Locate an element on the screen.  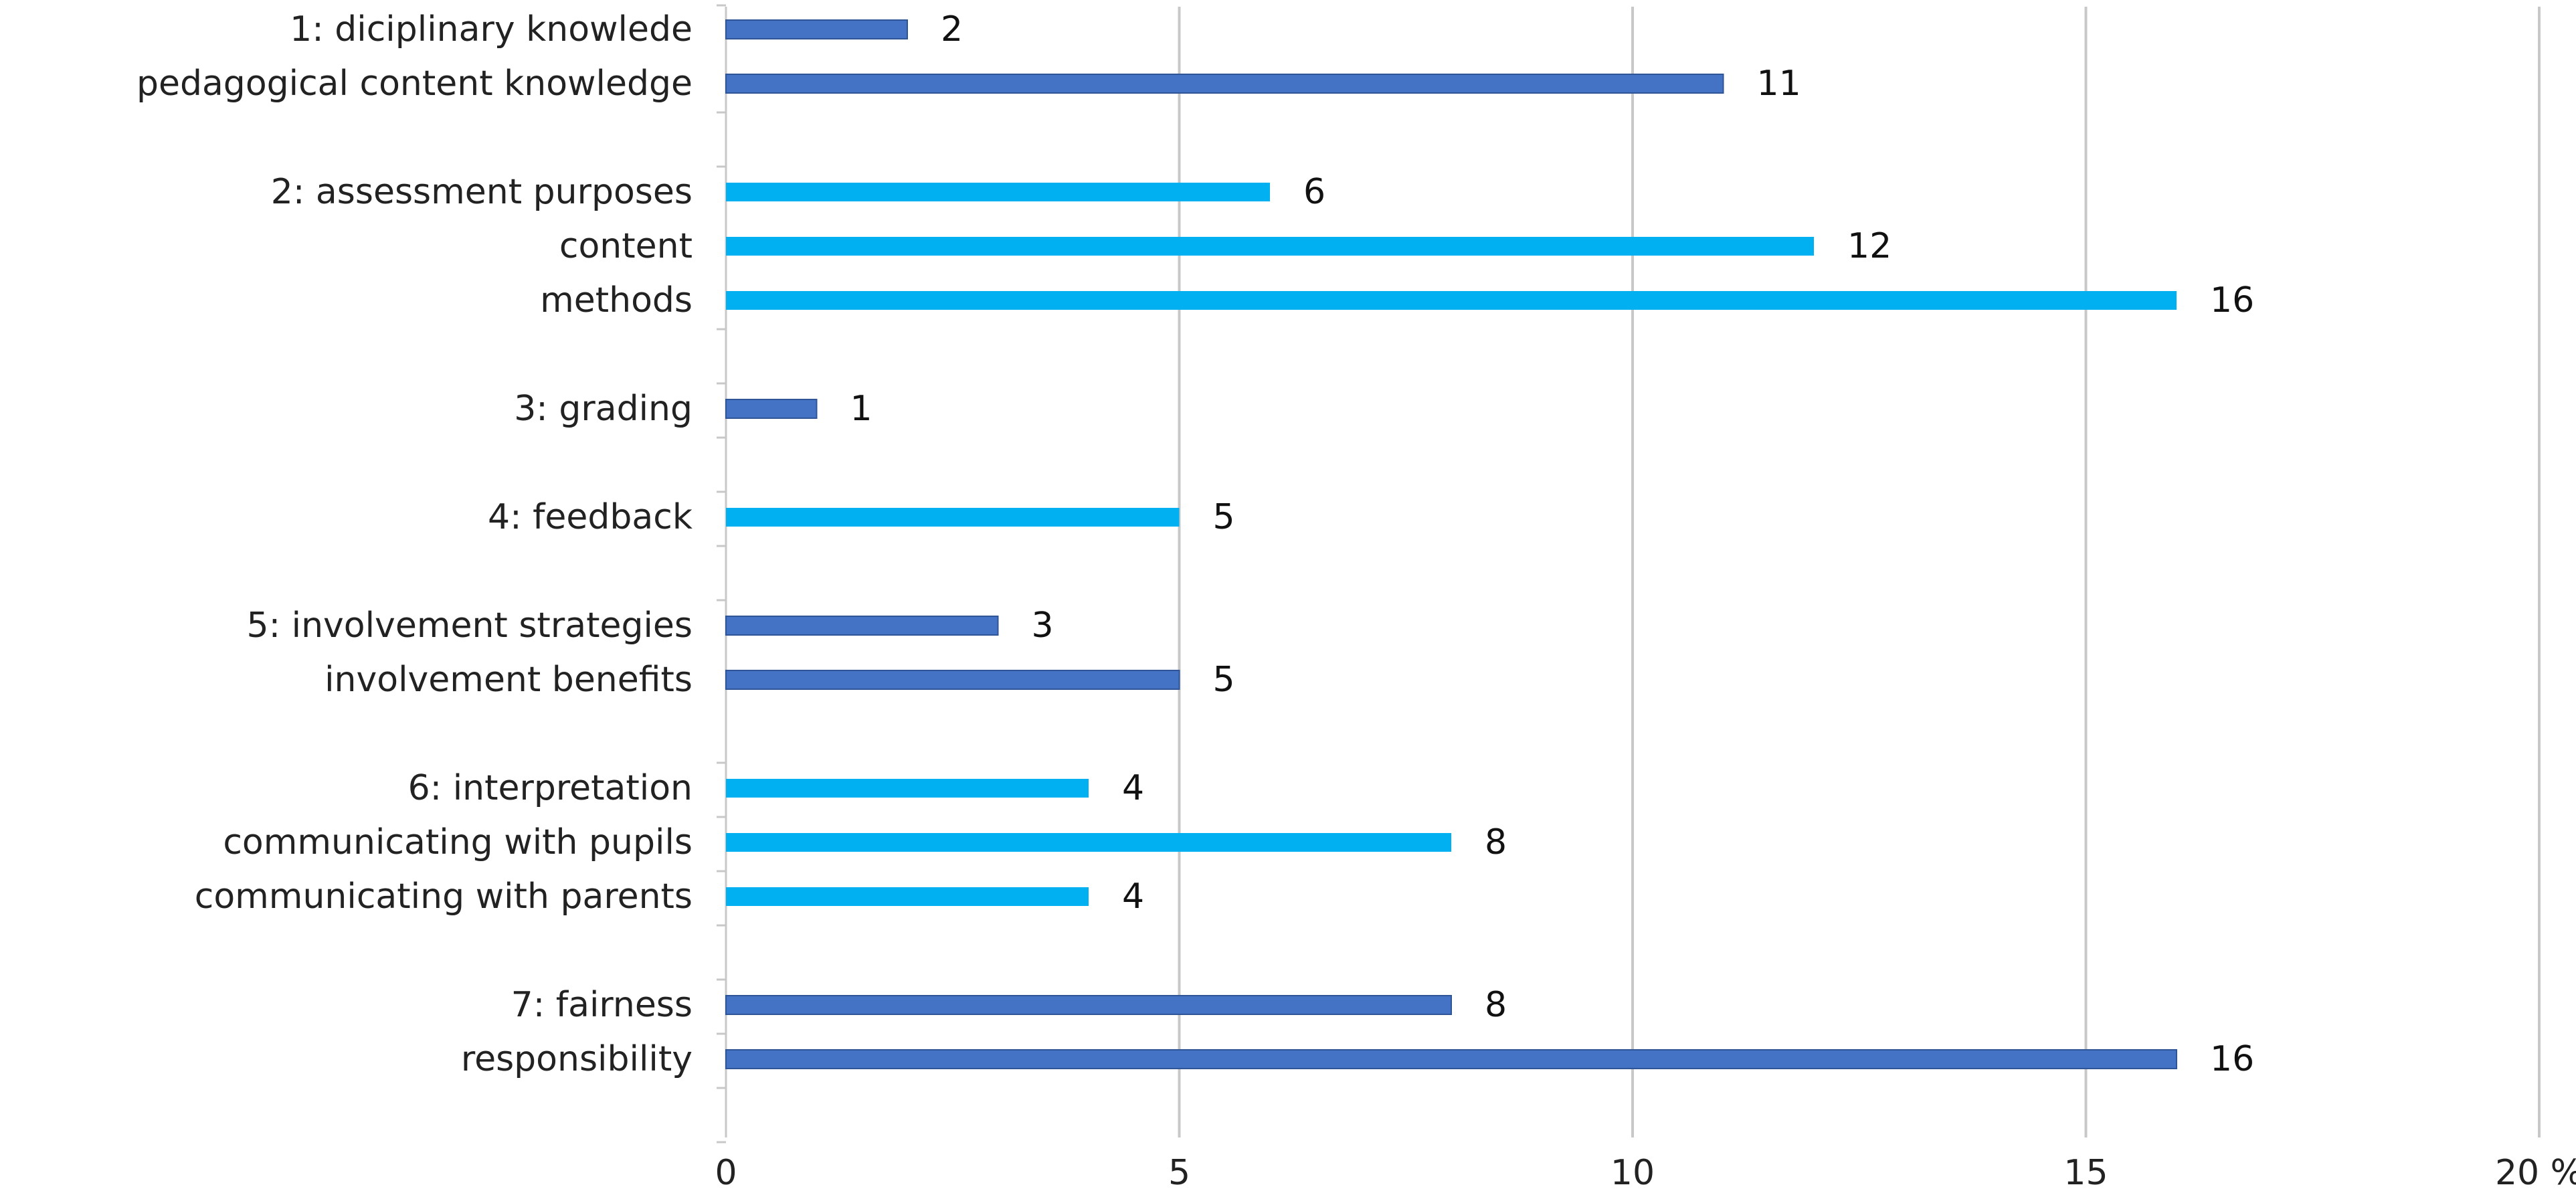
category-label: responsibility is located at coordinates (577, 1059).